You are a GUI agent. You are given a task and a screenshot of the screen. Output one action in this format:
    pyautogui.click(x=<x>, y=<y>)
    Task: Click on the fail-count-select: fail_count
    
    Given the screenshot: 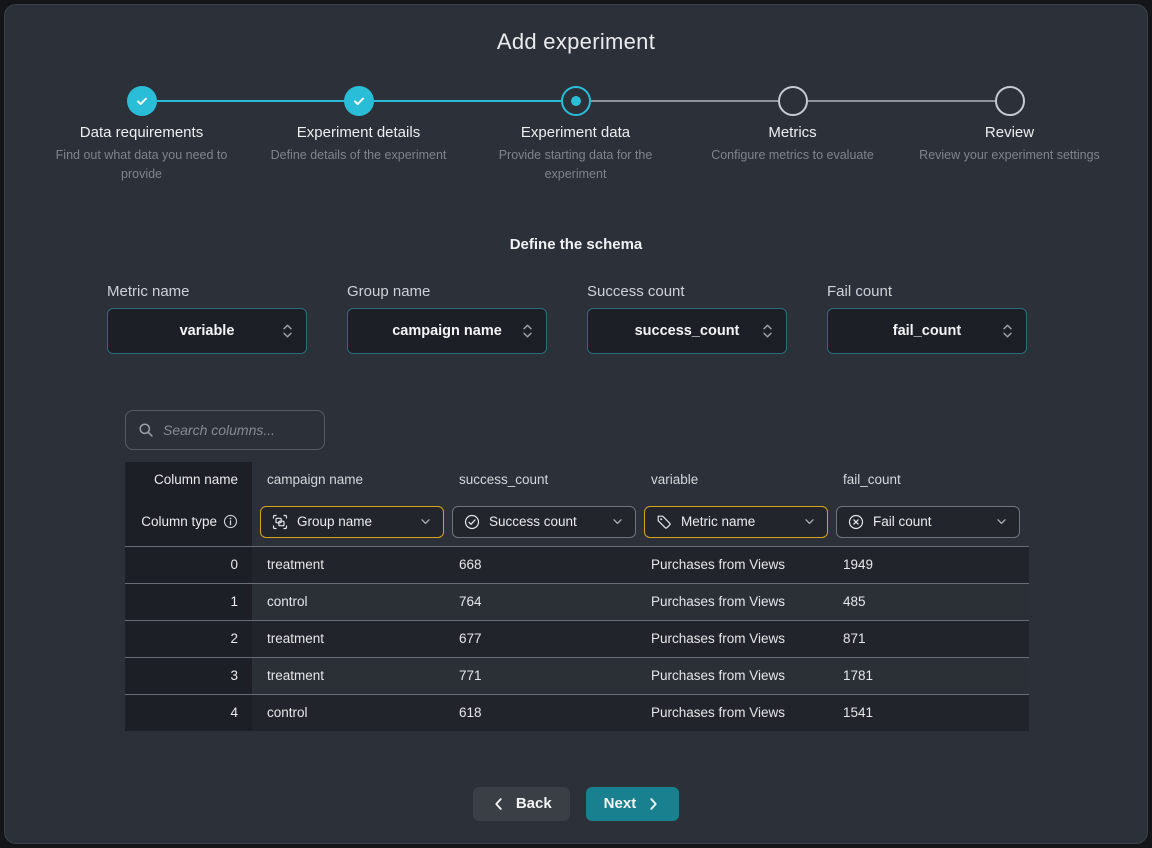 What is the action you would take?
    pyautogui.click(x=927, y=330)
    